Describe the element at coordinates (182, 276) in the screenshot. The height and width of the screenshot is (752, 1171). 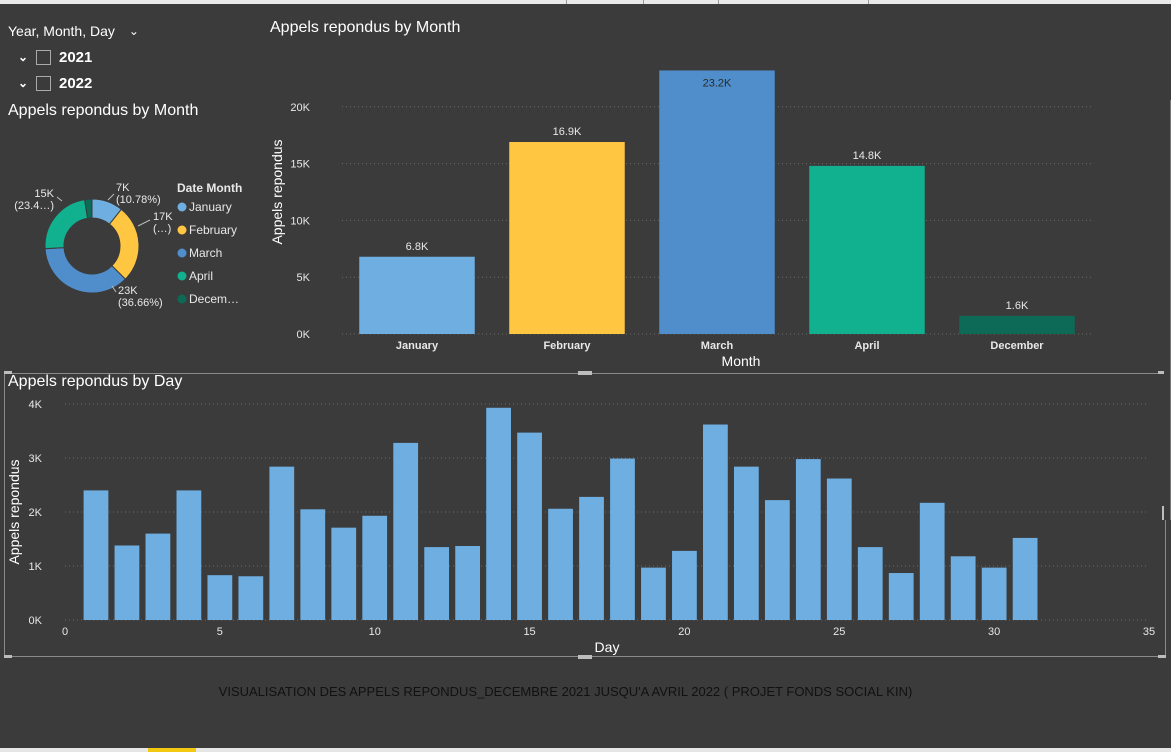
I see `legend-marker-april` at that location.